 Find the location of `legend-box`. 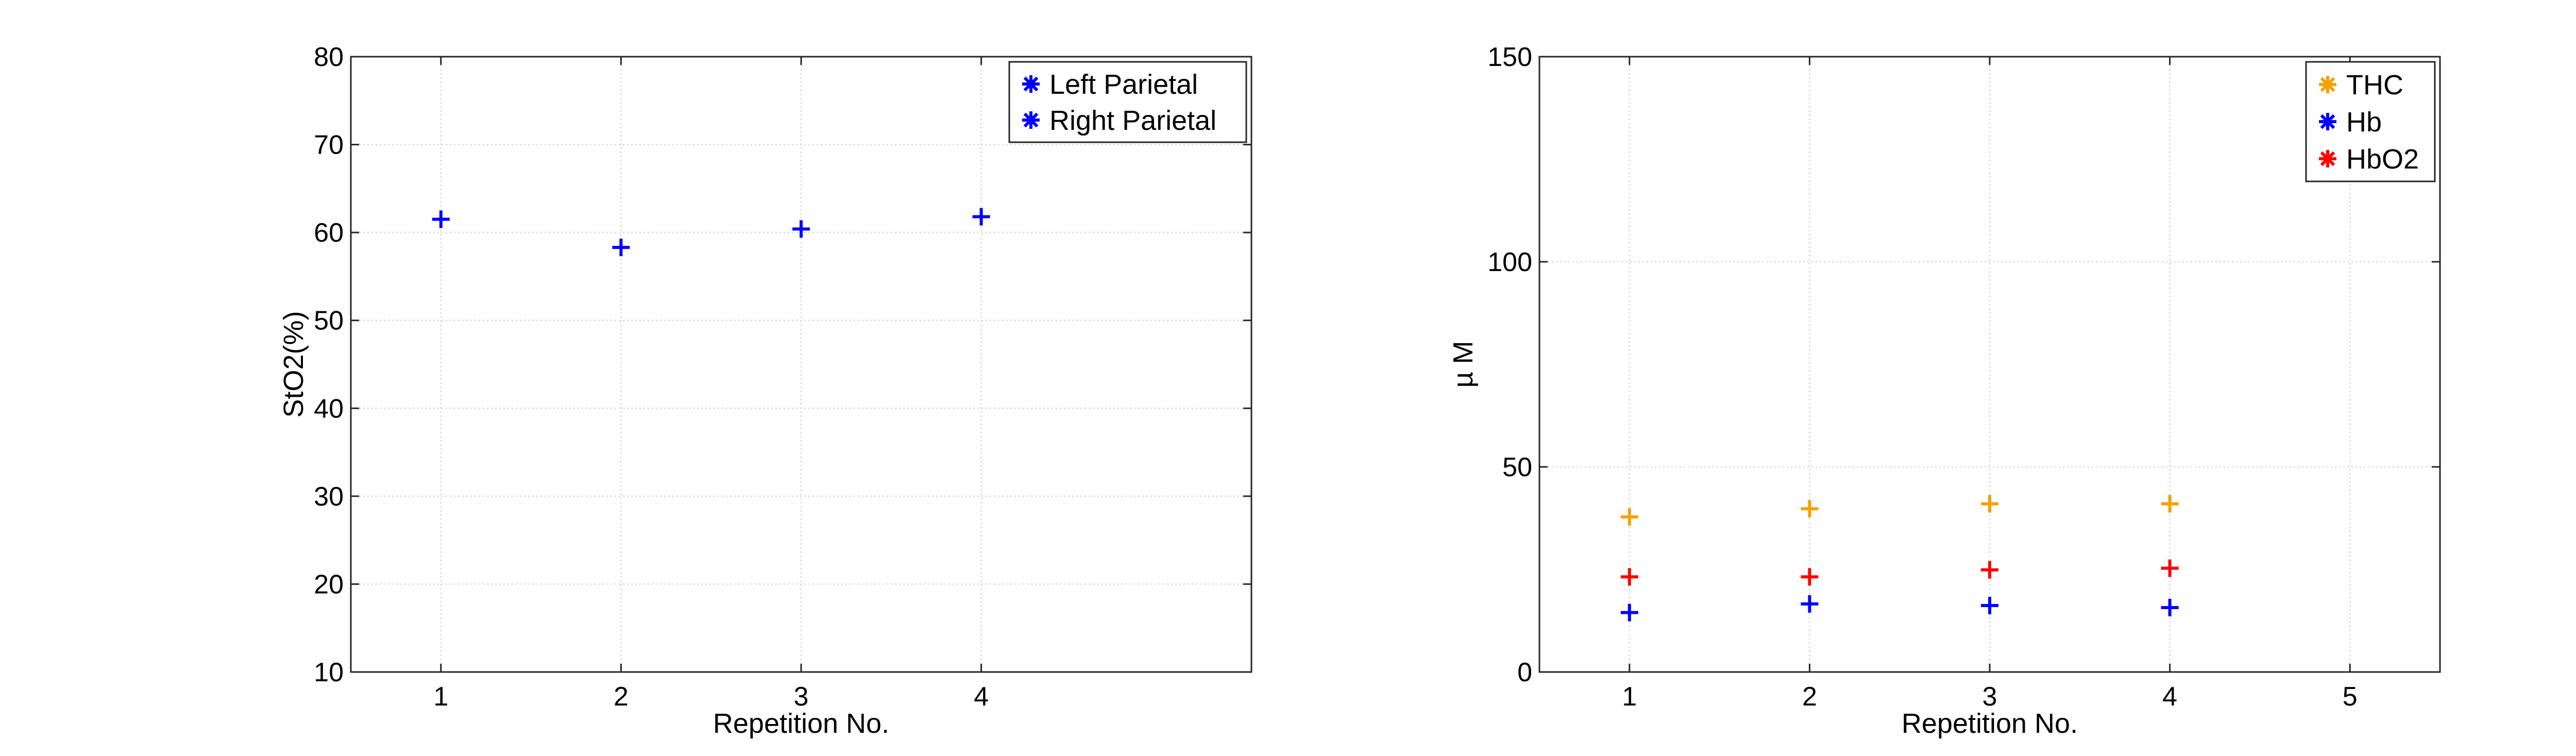

legend-box is located at coordinates (1127, 102).